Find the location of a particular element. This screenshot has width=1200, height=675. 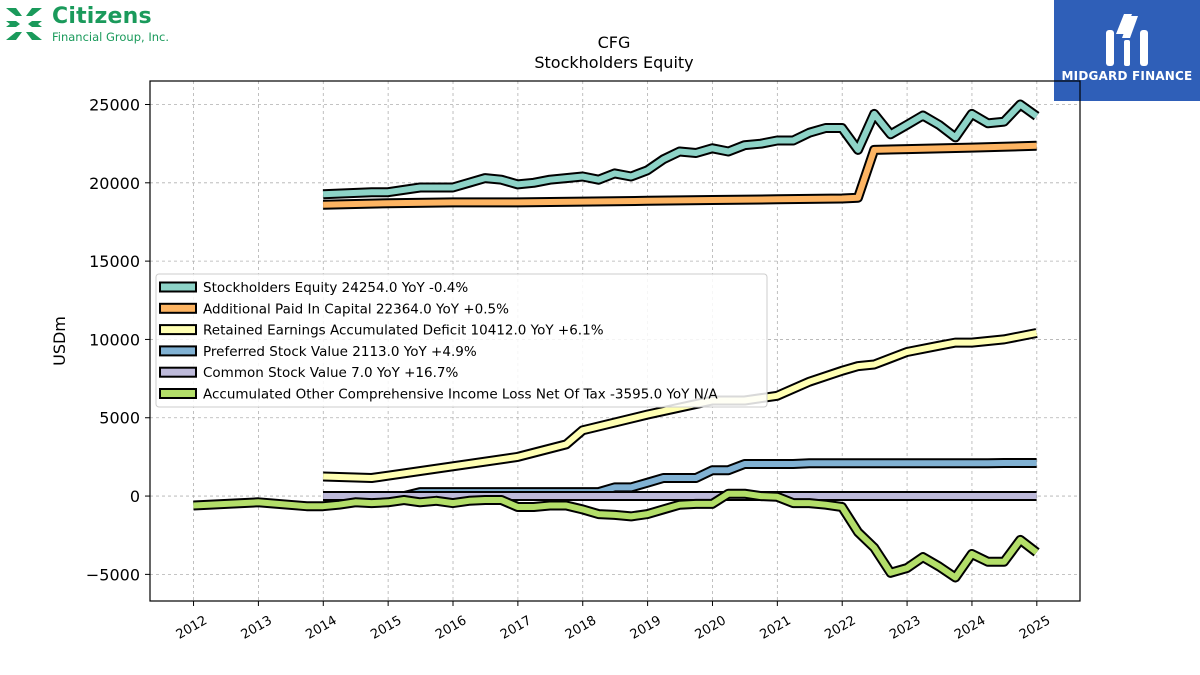

y-tick-label: 25000 is located at coordinates (114, 104).